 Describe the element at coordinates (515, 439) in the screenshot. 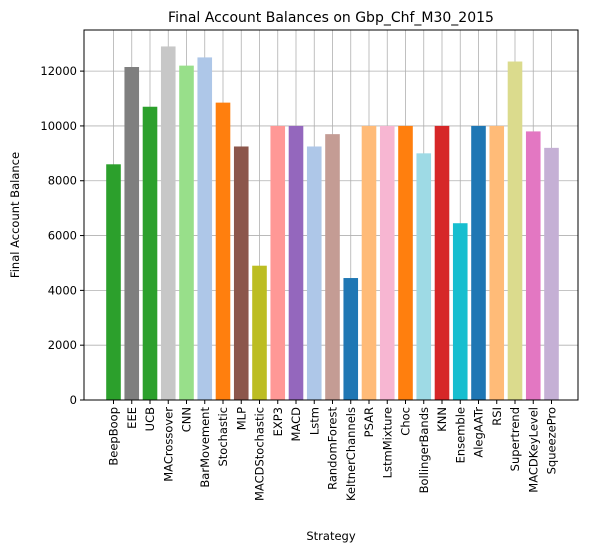

I see `x-tick-label: Supertrend` at that location.